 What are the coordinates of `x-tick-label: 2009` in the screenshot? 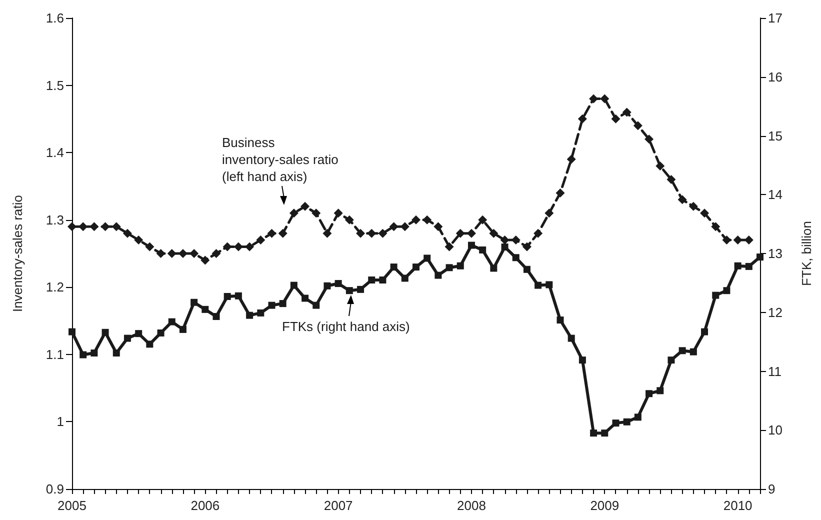 It's located at (605, 505).